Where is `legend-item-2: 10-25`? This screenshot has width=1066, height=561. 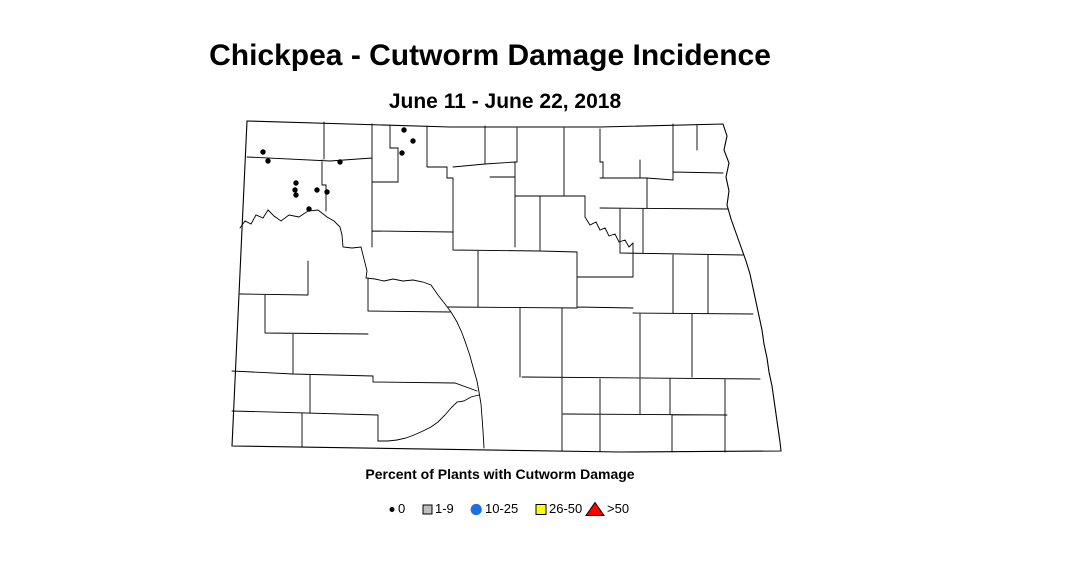 legend-item-2: 10-25 is located at coordinates (494, 509).